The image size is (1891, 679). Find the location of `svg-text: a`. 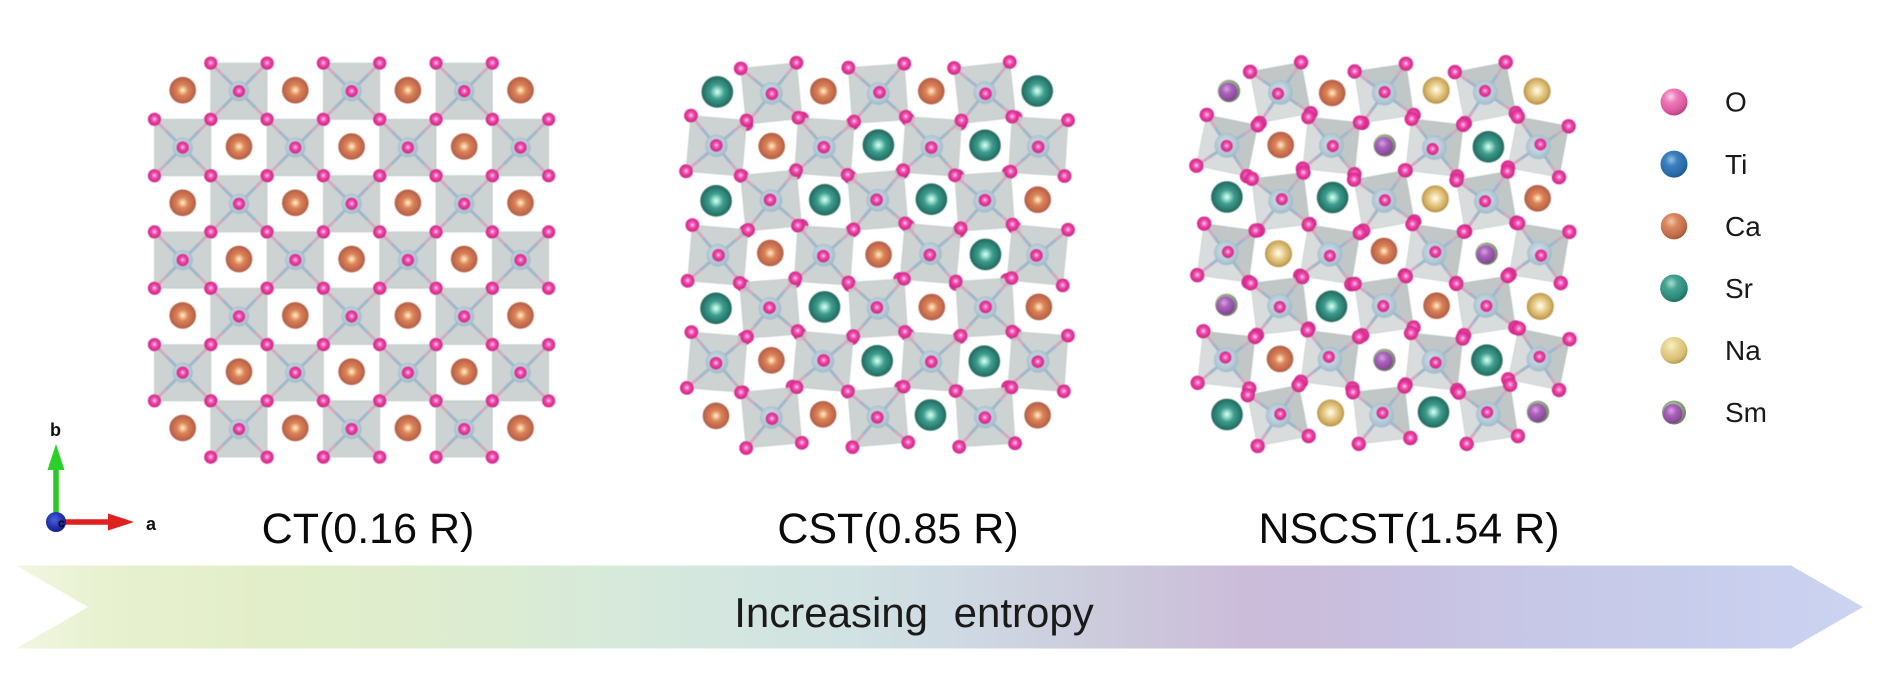

svg-text: a is located at coordinates (151, 524).